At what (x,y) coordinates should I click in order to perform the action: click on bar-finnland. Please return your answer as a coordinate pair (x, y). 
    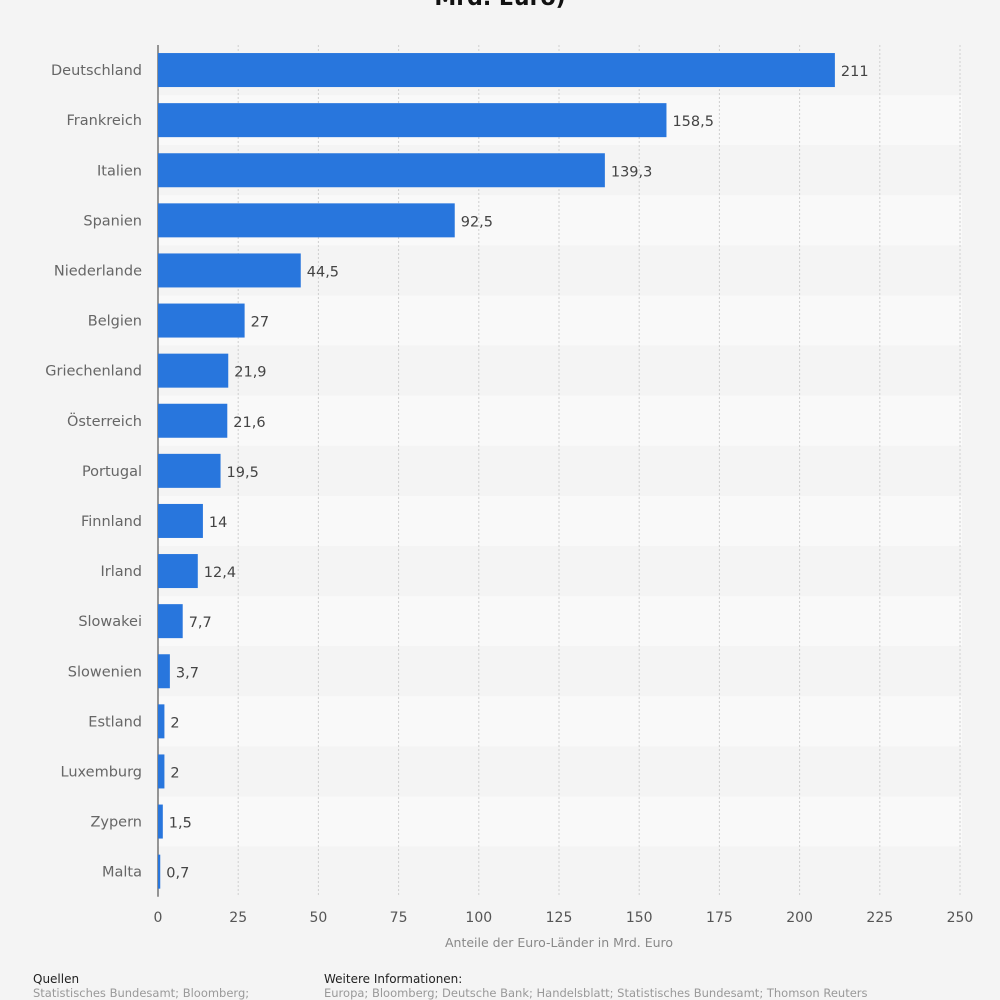
    Looking at the image, I should click on (180, 520).